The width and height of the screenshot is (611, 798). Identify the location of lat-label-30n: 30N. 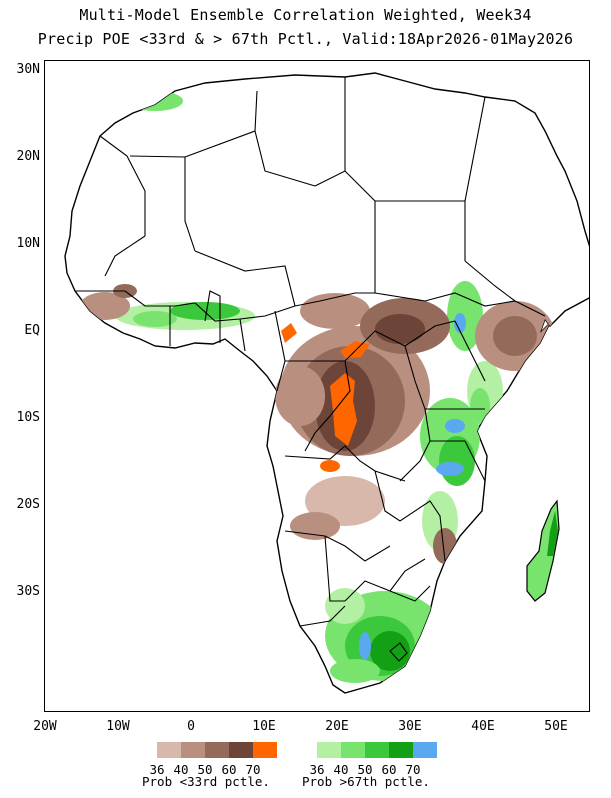
(28, 69).